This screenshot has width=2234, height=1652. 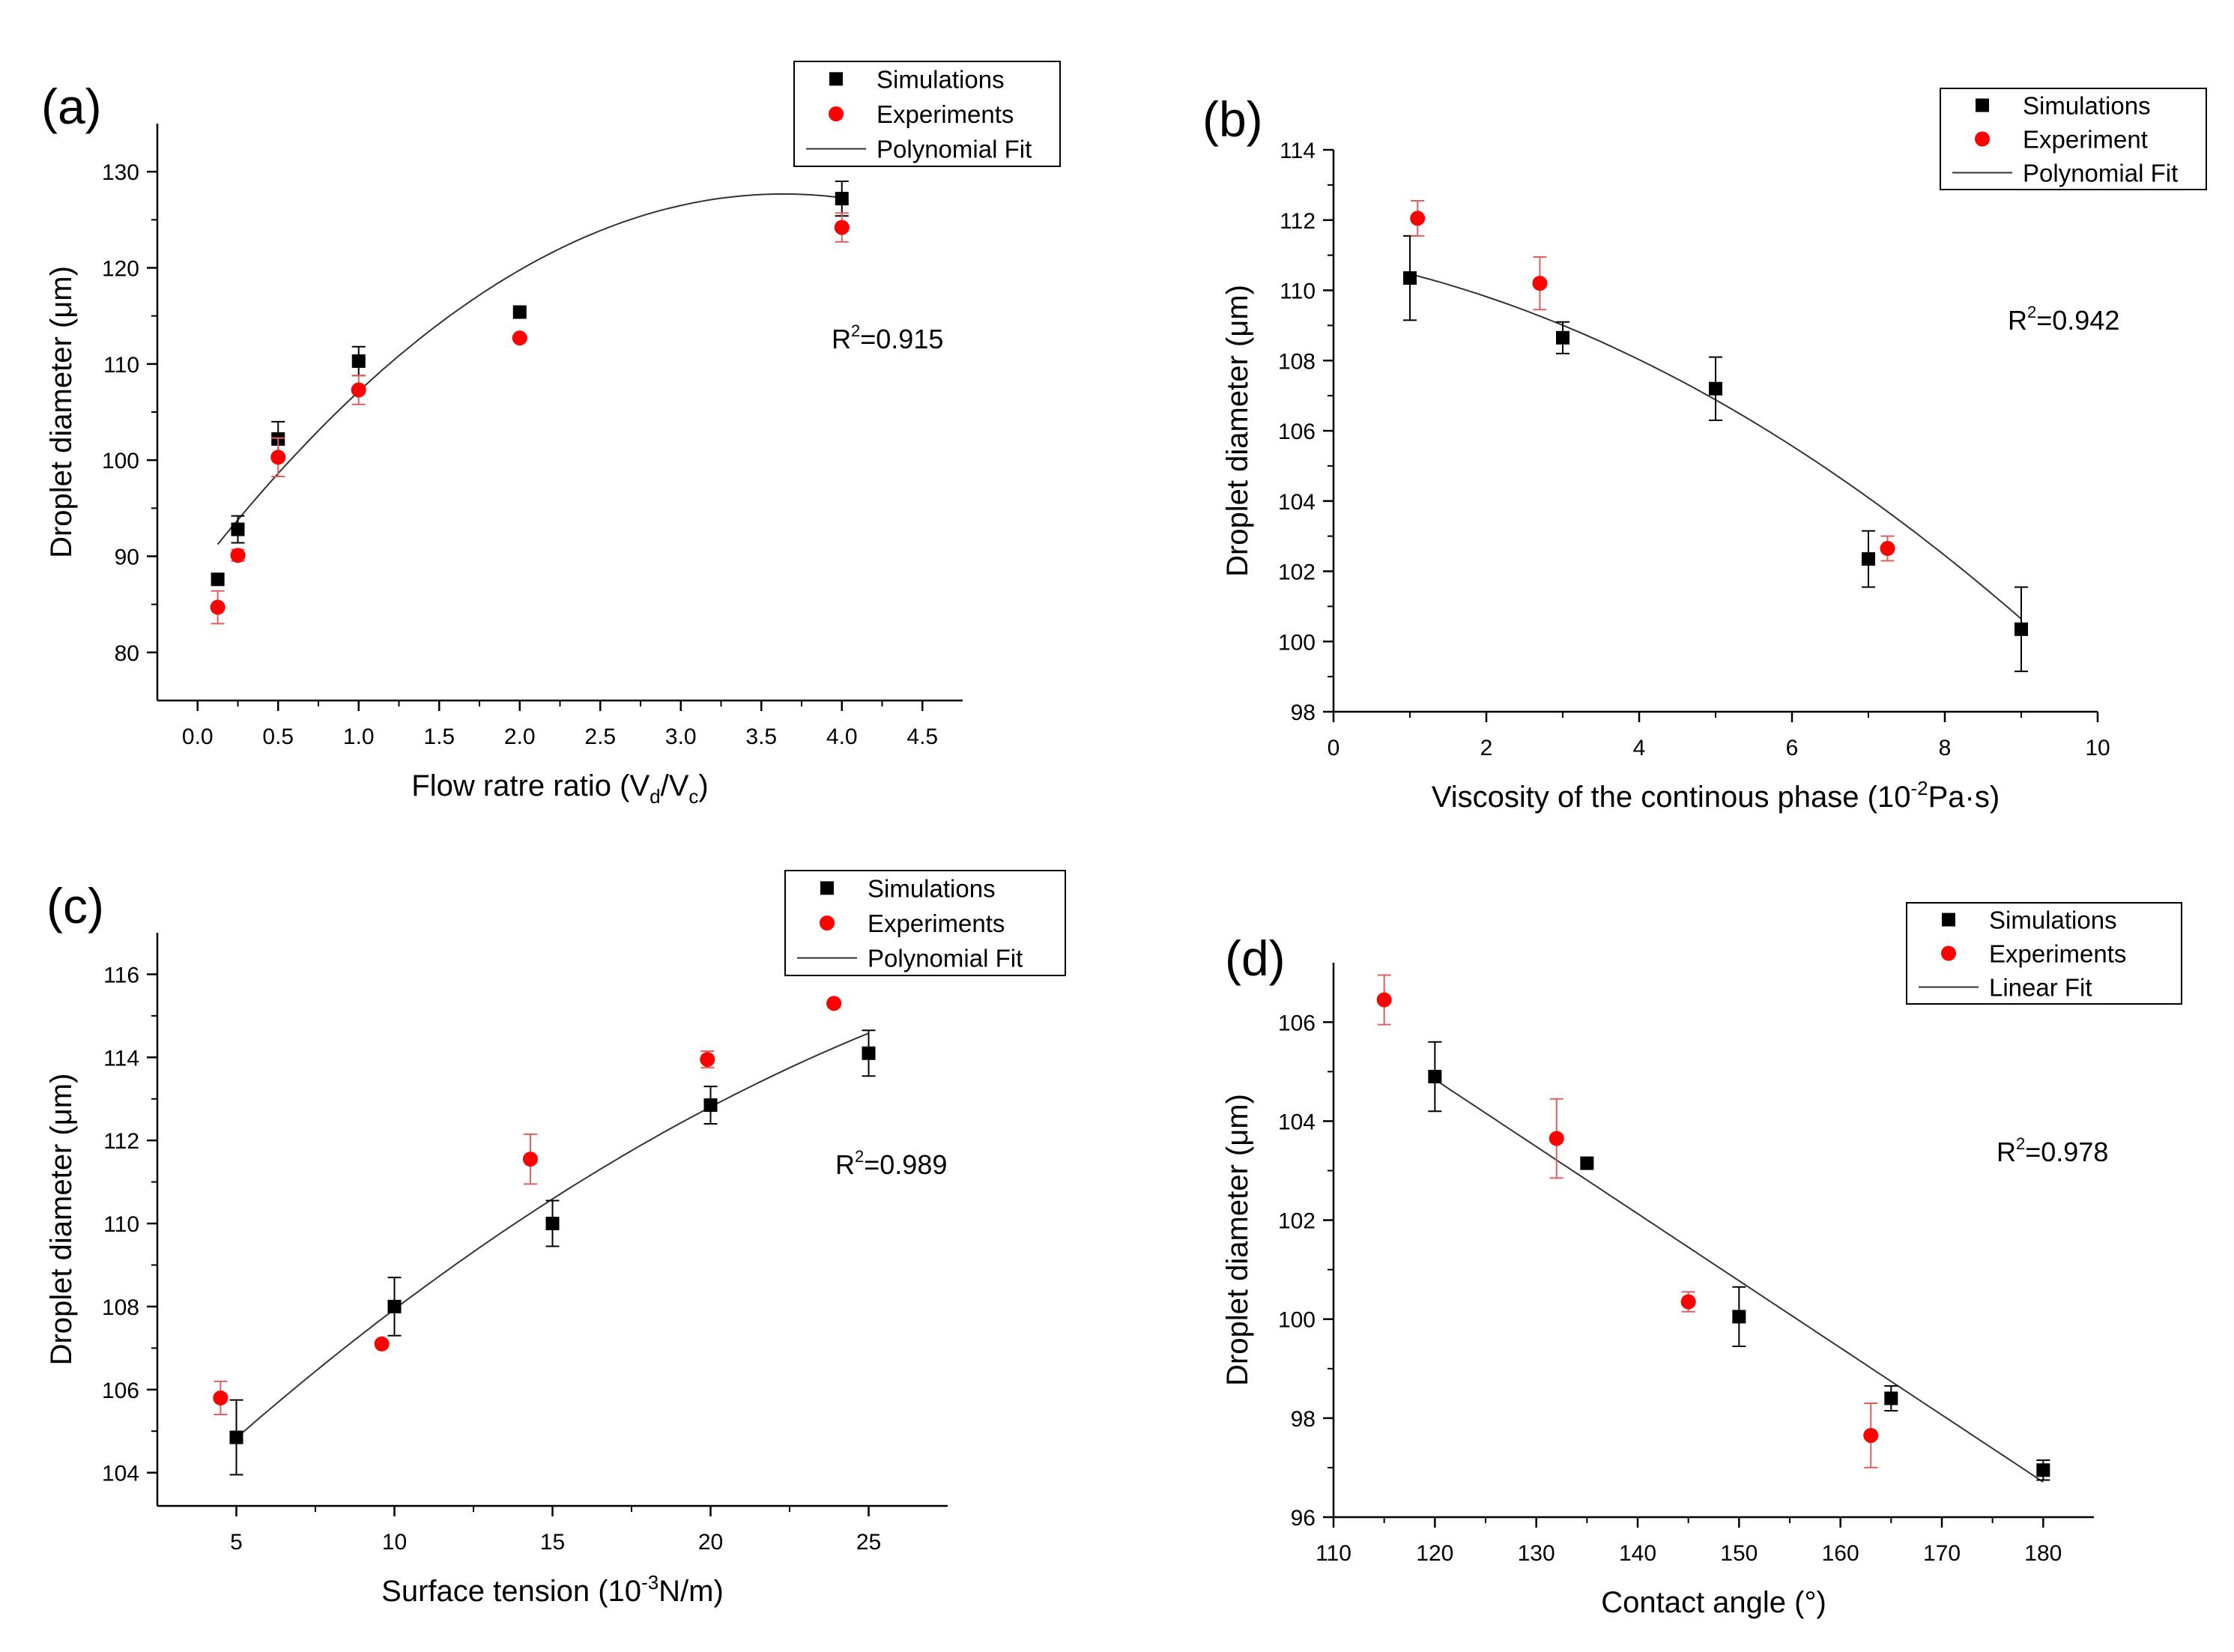 I want to click on y-tick-label: 98, so click(x=1303, y=1419).